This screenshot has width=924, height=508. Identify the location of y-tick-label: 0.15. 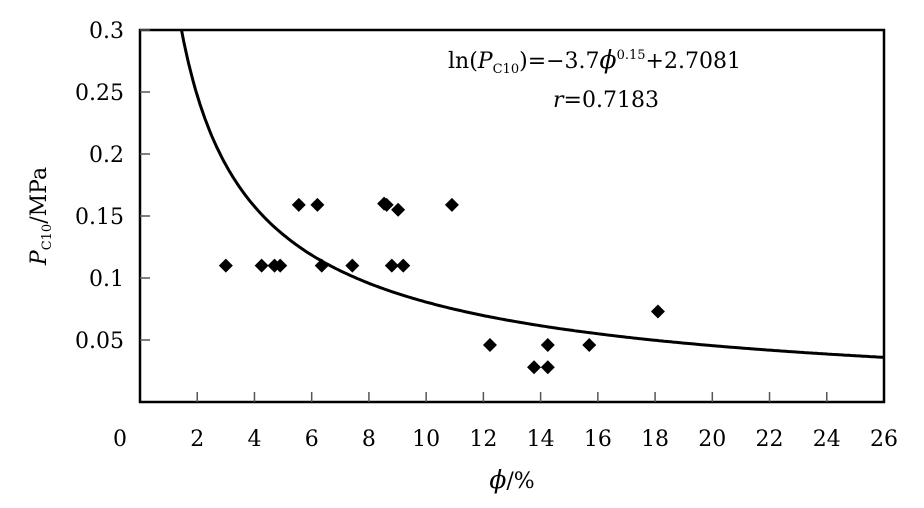
(99, 217).